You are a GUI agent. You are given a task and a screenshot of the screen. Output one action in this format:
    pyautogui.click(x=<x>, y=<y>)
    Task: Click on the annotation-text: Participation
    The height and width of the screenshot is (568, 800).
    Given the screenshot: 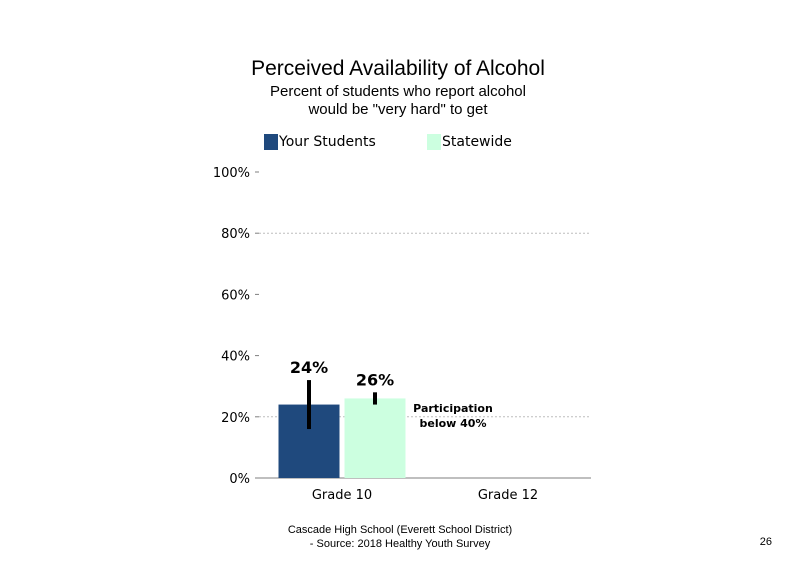 What is the action you would take?
    pyautogui.click(x=453, y=408)
    